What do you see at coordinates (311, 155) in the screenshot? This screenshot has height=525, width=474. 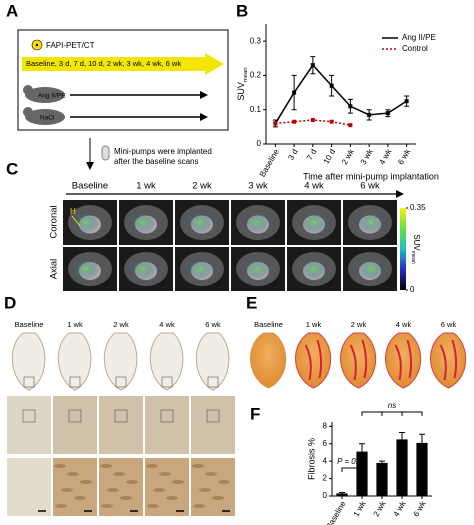 I see `x-tick-label: 7 d` at bounding box center [311, 155].